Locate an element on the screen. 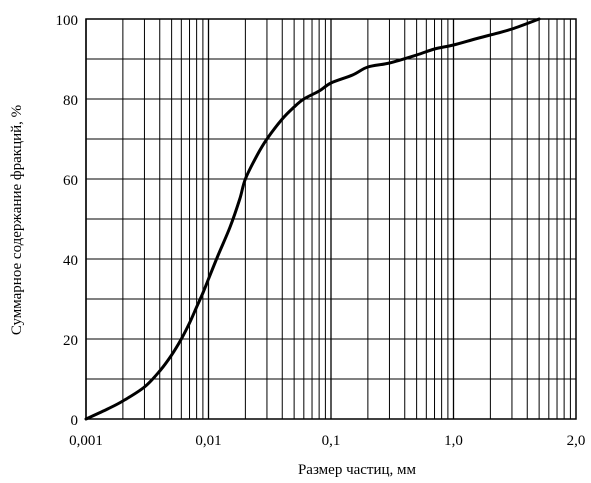 Image resolution: width=591 pixels, height=483 pixels. y-axis-label: Суммарное содержание фракций, % is located at coordinates (17, 220).